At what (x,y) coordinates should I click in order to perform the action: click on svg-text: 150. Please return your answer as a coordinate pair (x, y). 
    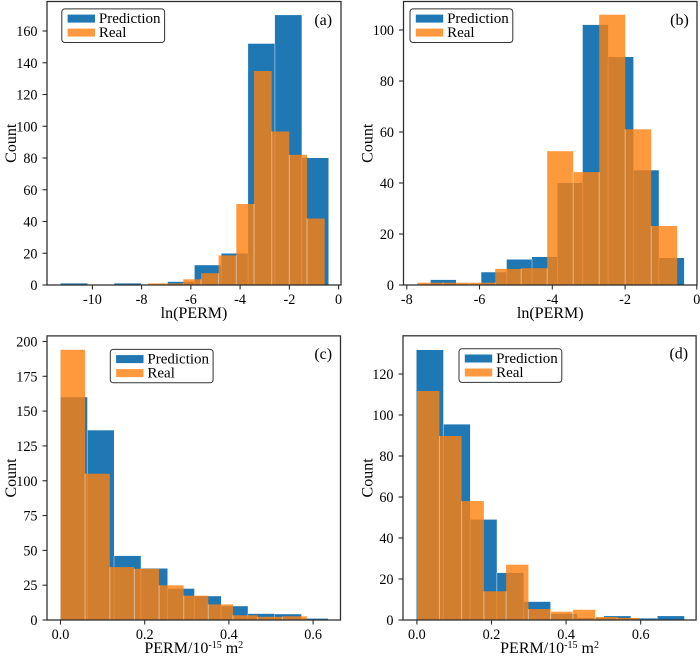
    Looking at the image, I should click on (26, 412).